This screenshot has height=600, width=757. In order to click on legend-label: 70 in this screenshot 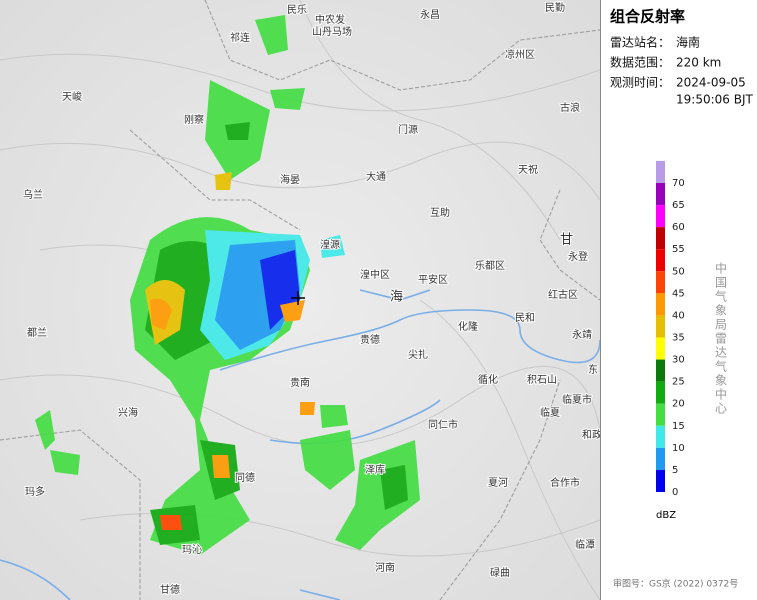, I will do `click(678, 183)`.